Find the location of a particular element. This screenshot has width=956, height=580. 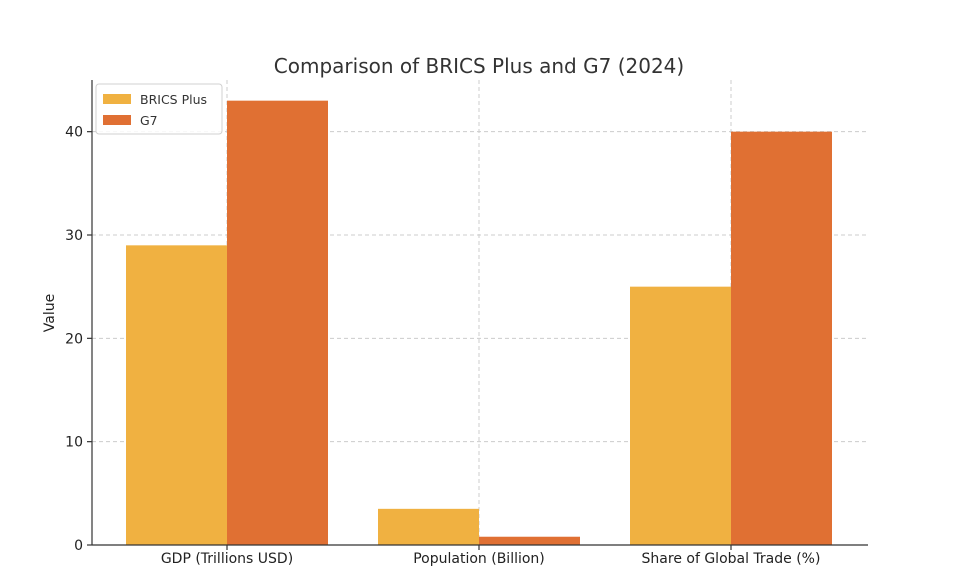

y-tick-label-3: 30 is located at coordinates (74, 236).